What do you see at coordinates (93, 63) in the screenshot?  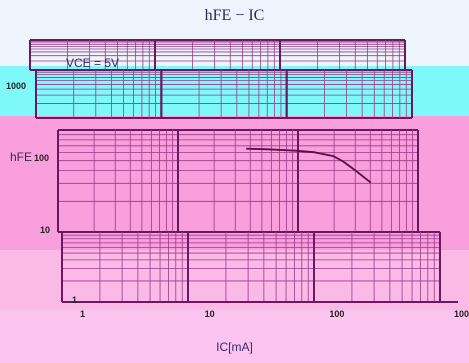 I see `condition-label: VCE = 5V` at bounding box center [93, 63].